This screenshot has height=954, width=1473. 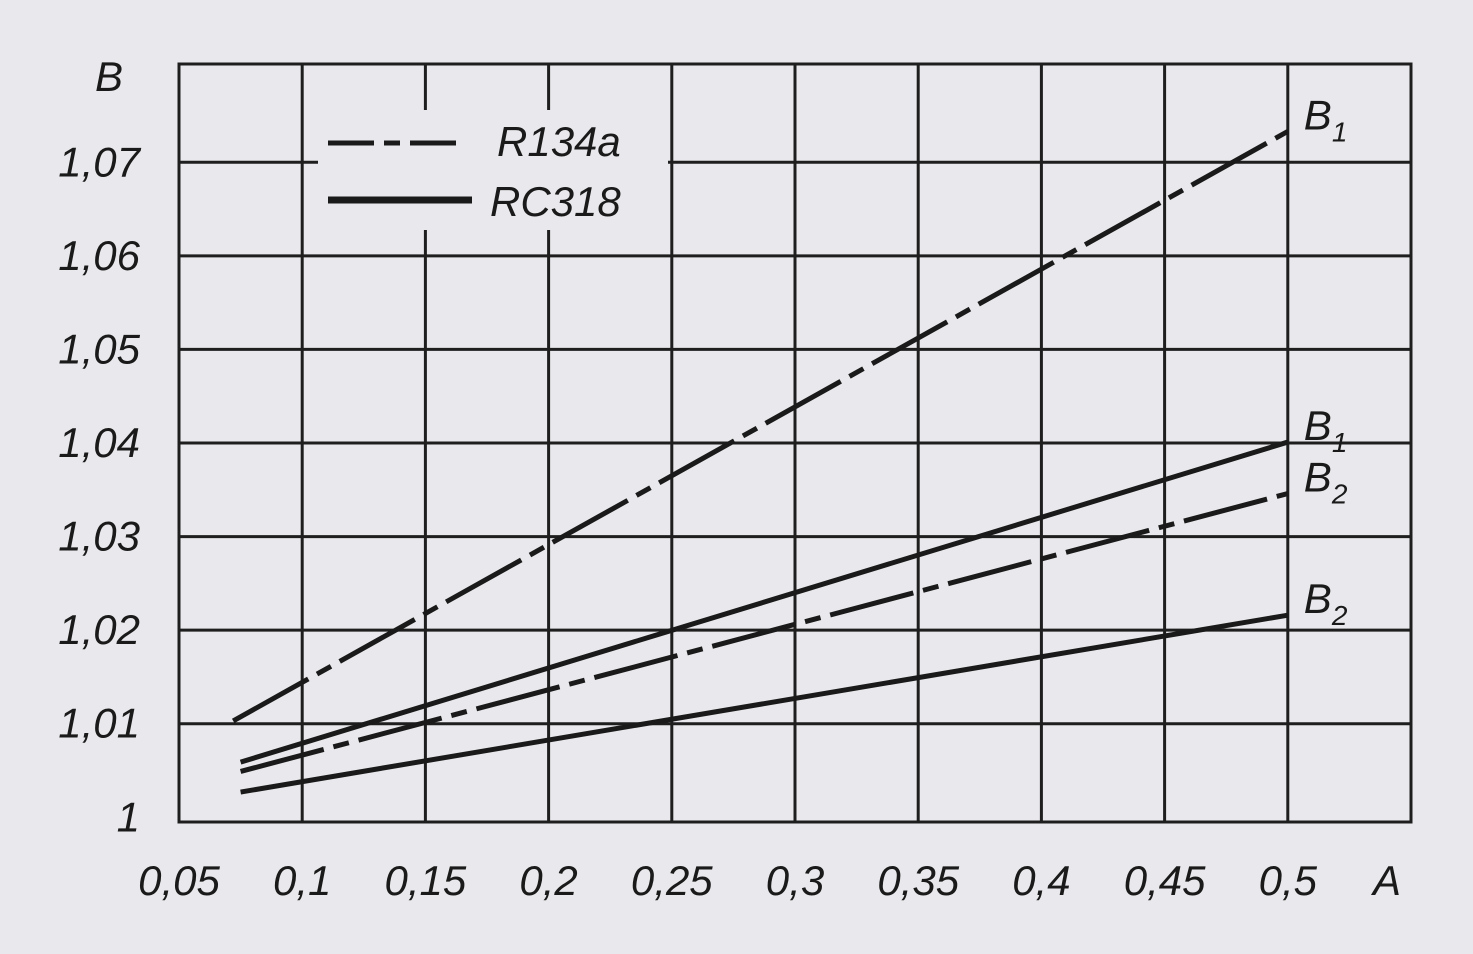 I want to click on x-axis-label: A, so click(x=1385, y=880).